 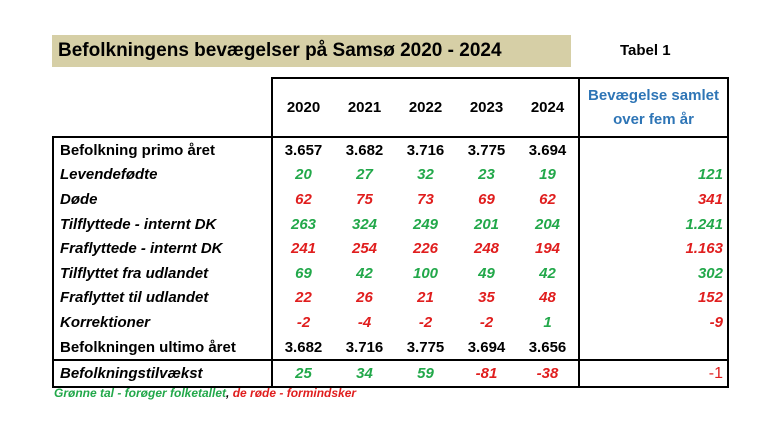 I want to click on row-label: Tilflyttede - internt DK, so click(x=162, y=224).